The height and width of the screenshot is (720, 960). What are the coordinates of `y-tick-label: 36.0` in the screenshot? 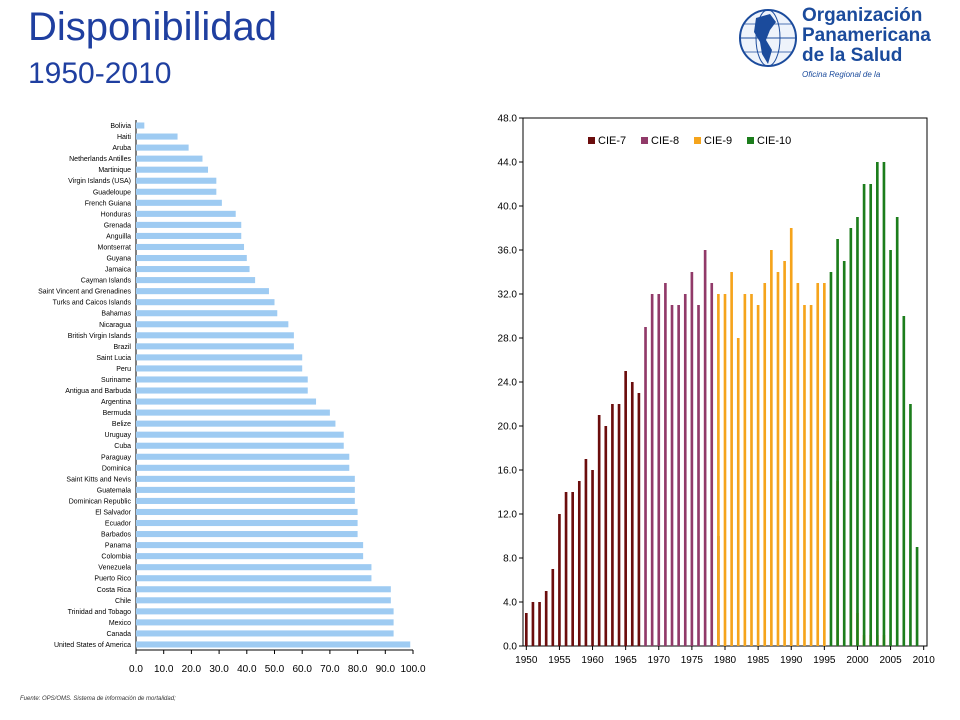 It's located at (508, 251).